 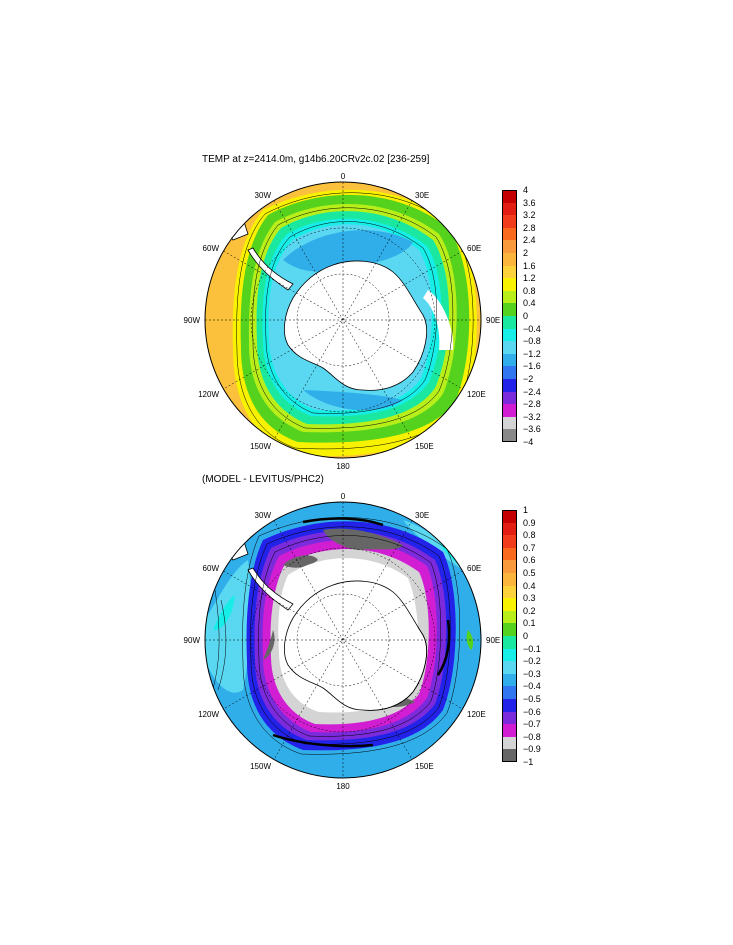 What do you see at coordinates (532, 404) in the screenshot?
I see `panel1-colorbar-label: −2.8` at bounding box center [532, 404].